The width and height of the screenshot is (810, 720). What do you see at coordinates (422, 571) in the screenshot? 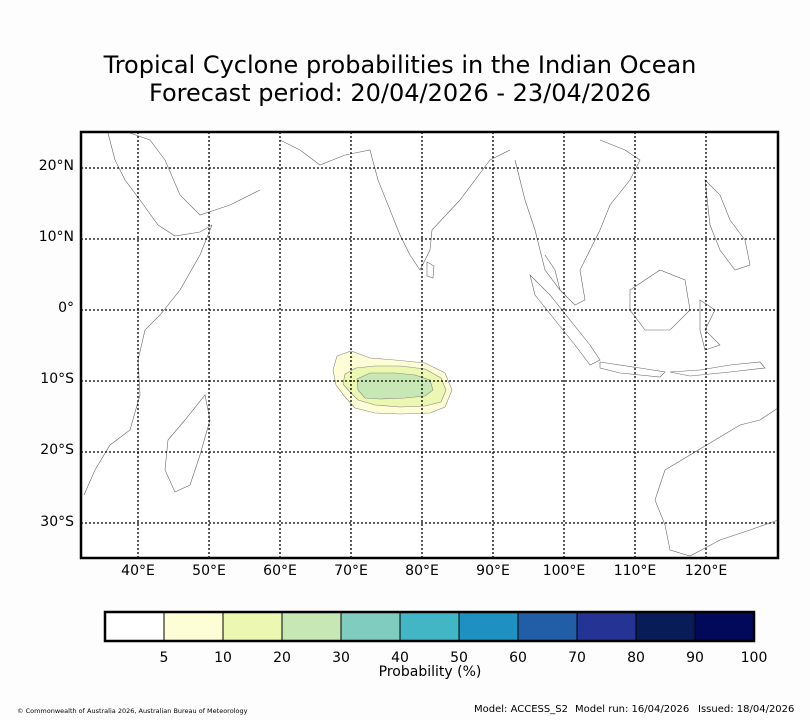
I see `lon-label-80e: 80°E` at bounding box center [422, 571].